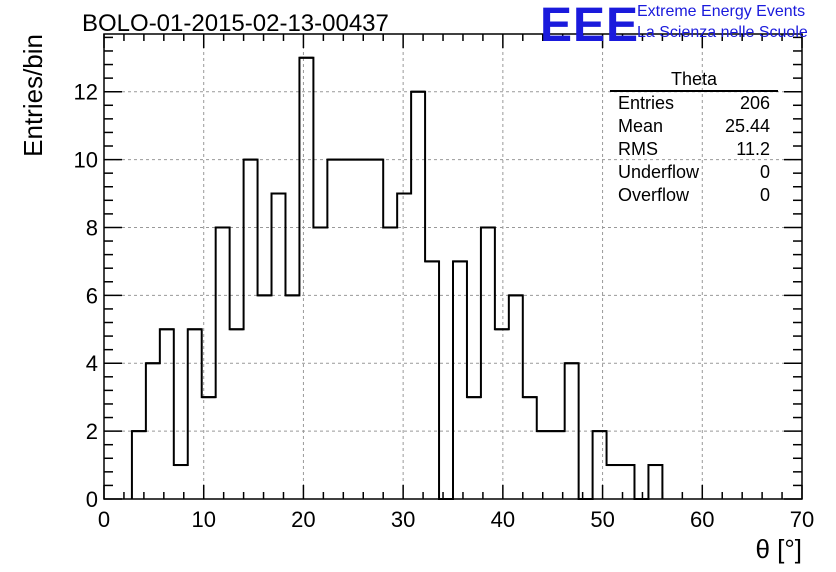 This screenshot has height=572, width=836. What do you see at coordinates (641, 126) in the screenshot?
I see `stats-label: Mean` at bounding box center [641, 126].